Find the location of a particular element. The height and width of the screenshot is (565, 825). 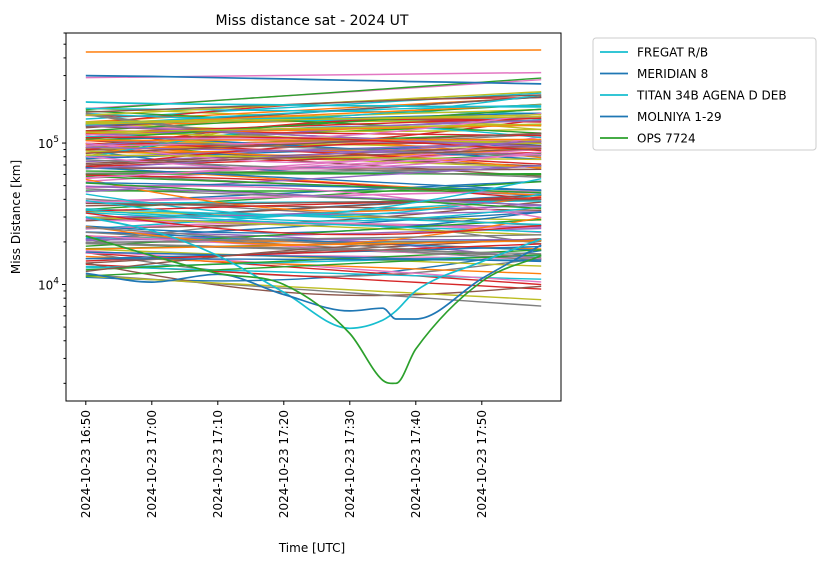

y-tick-label-1: 10⁴ is located at coordinates (48, 284).